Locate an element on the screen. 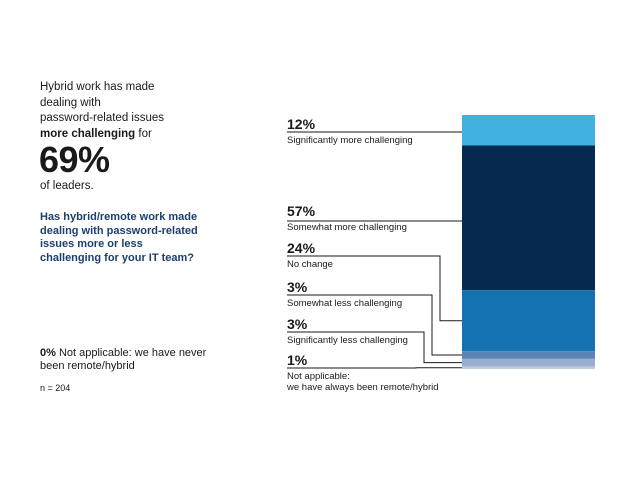  category-label-line: Significantly less challenging is located at coordinates (347, 340).